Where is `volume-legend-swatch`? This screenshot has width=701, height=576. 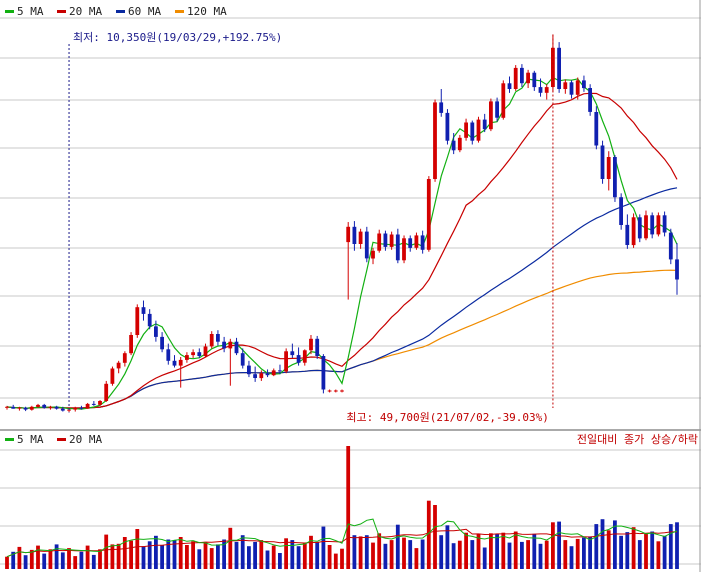
volume-legend-swatch is located at coordinates (9, 439).